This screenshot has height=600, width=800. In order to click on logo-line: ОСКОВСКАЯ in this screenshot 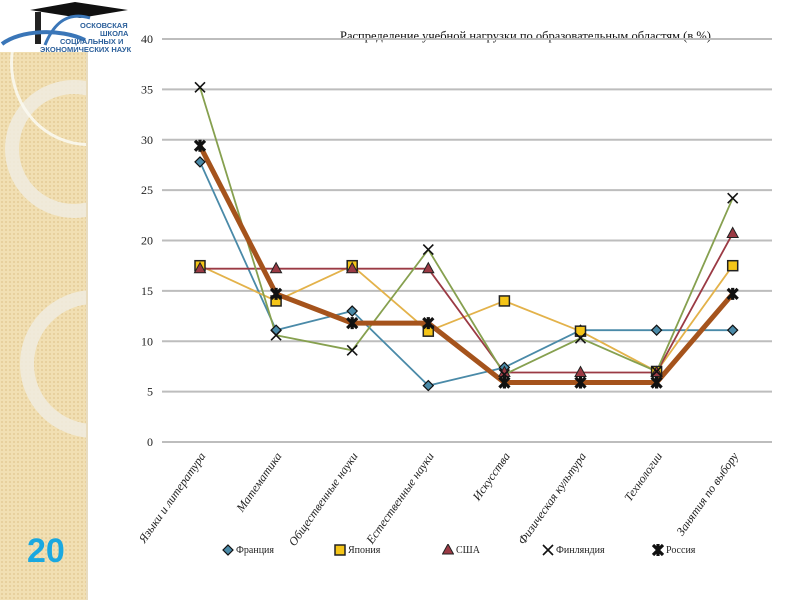, I will do `click(104, 25)`.